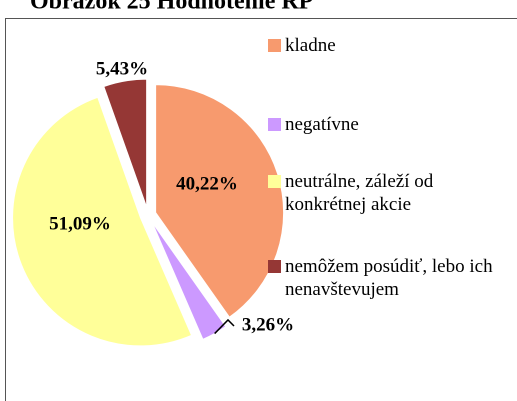  What do you see at coordinates (322, 124) in the screenshot?
I see `legend-label: negatívne` at bounding box center [322, 124].